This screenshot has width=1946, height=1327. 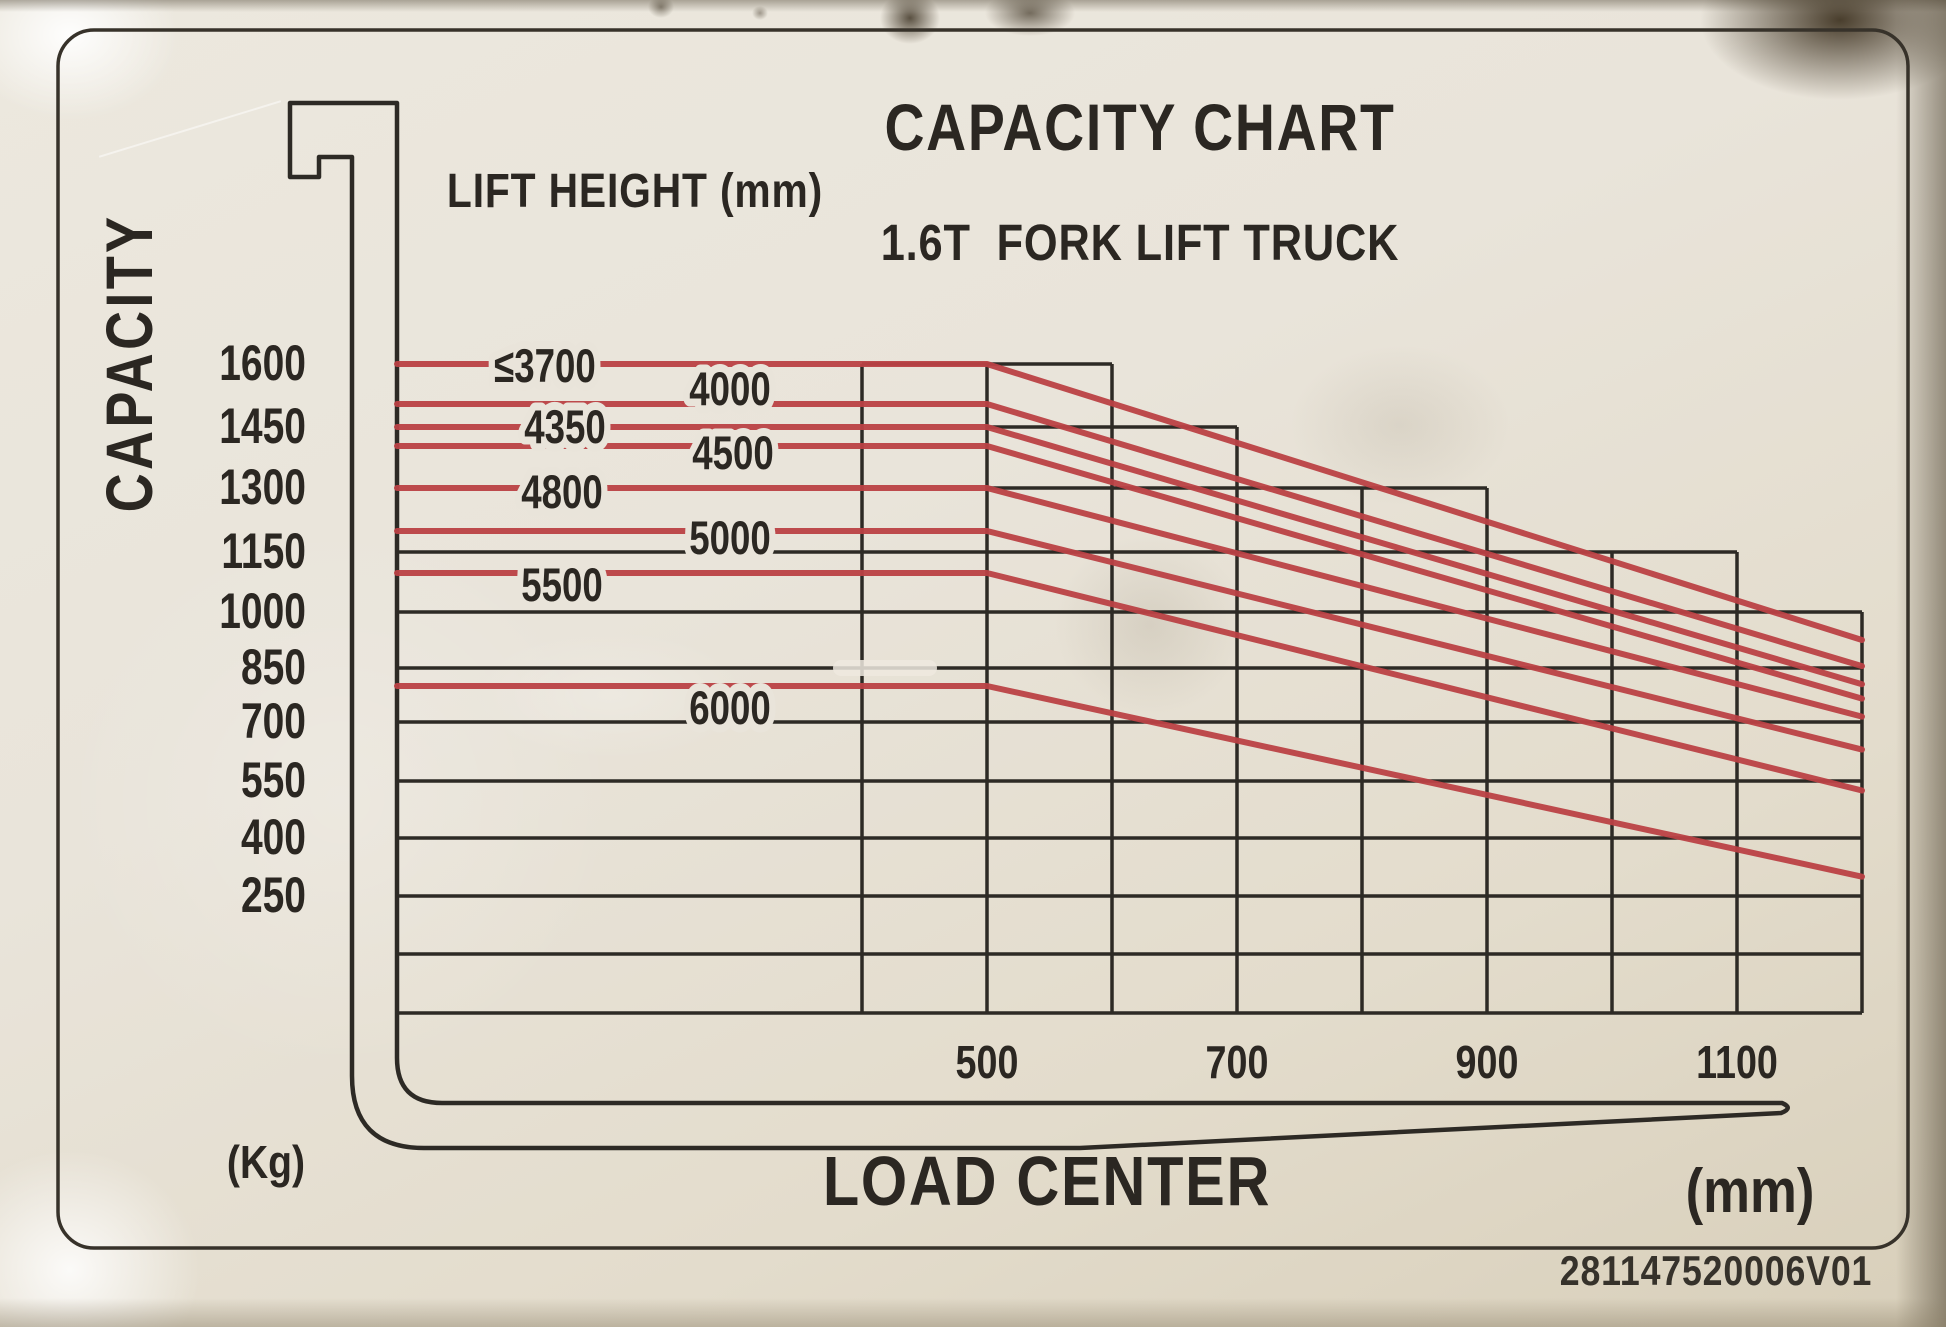 What do you see at coordinates (273, 836) in the screenshot?
I see `y-tick-label: 400` at bounding box center [273, 836].